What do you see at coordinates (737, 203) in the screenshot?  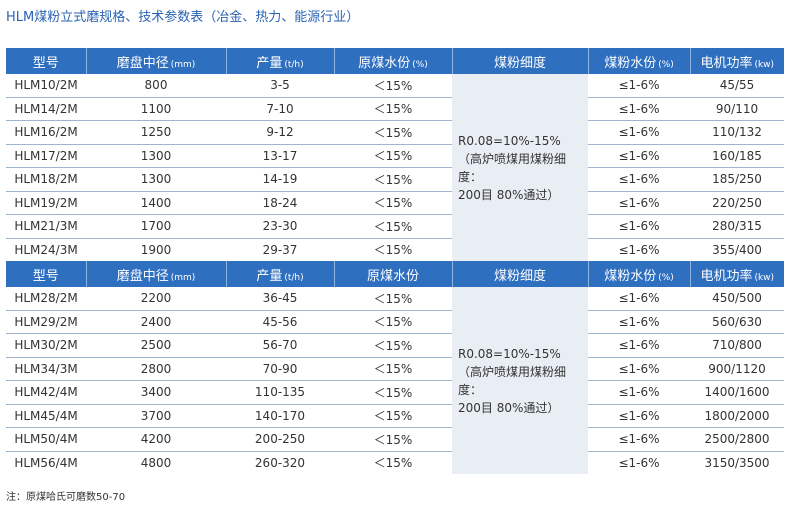 I see `cell-power: 220/250` at bounding box center [737, 203].